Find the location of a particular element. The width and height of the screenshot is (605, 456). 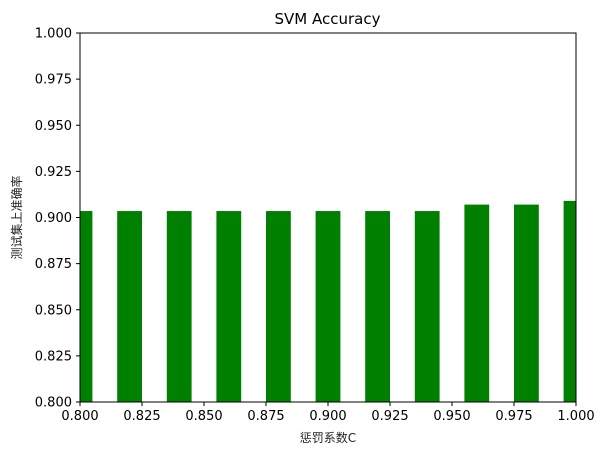

y-axis-label: 测试集上准确率 is located at coordinates (16, 217).